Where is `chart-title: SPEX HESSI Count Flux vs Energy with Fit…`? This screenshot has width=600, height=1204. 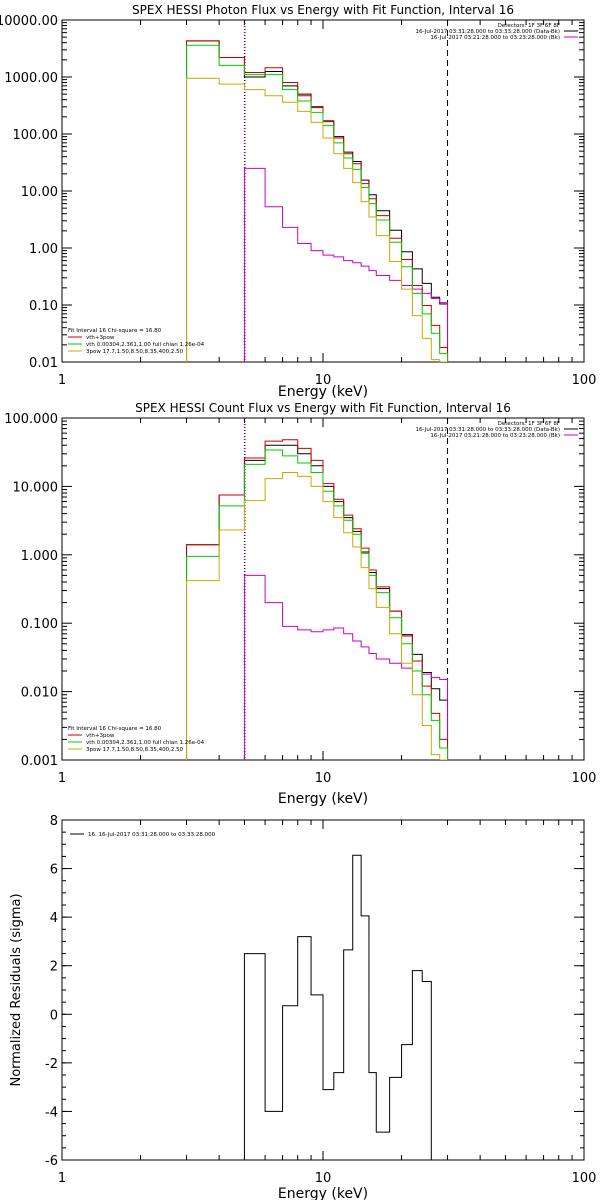 chart-title: SPEX HESSI Count Flux vs Energy with Fit… is located at coordinates (323, 408).